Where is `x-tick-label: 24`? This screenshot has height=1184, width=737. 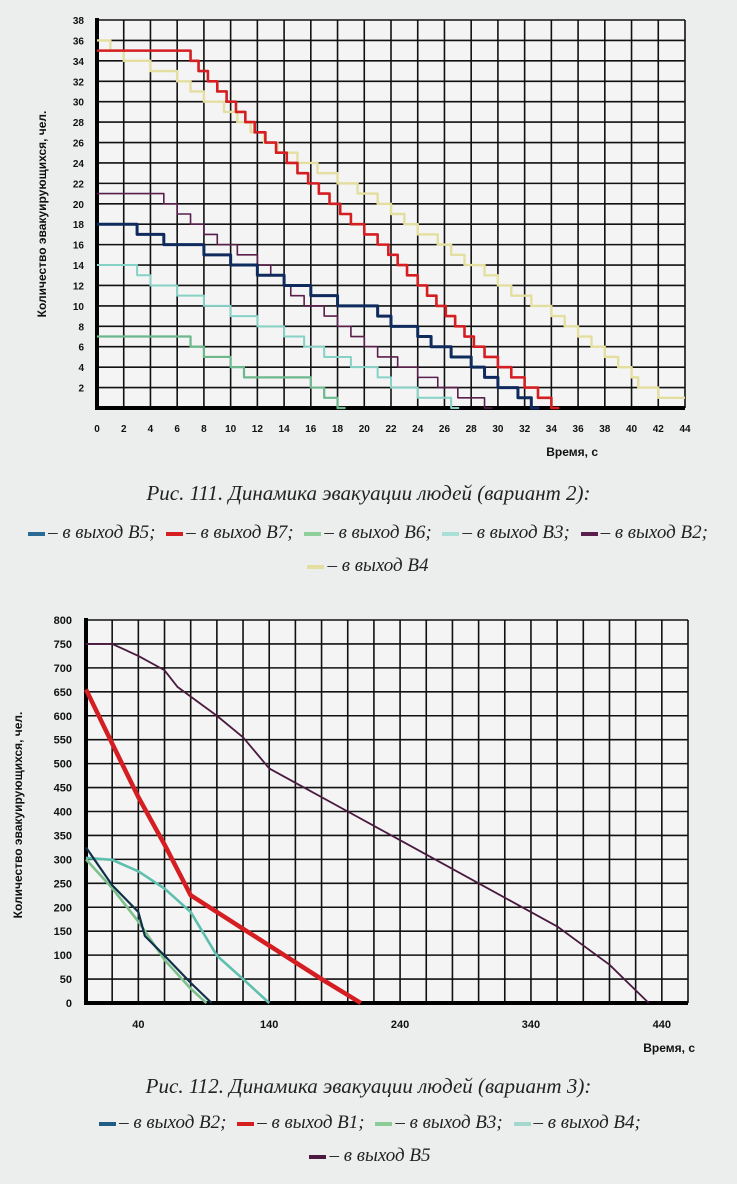
x-tick-label: 24 is located at coordinates (418, 429).